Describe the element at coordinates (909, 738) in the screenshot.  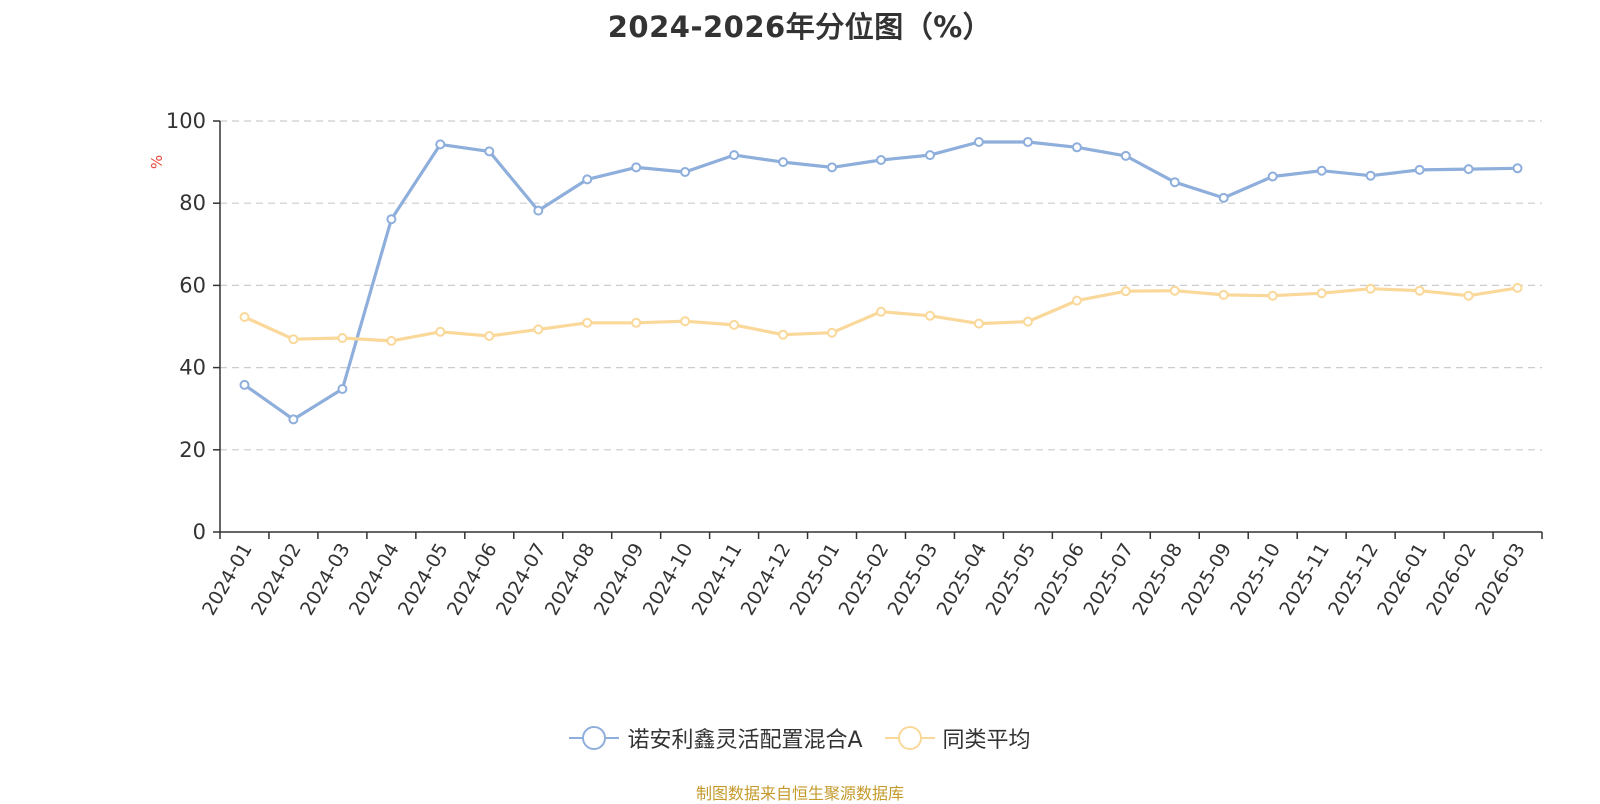
I see `legend-marker-peer-average` at that location.